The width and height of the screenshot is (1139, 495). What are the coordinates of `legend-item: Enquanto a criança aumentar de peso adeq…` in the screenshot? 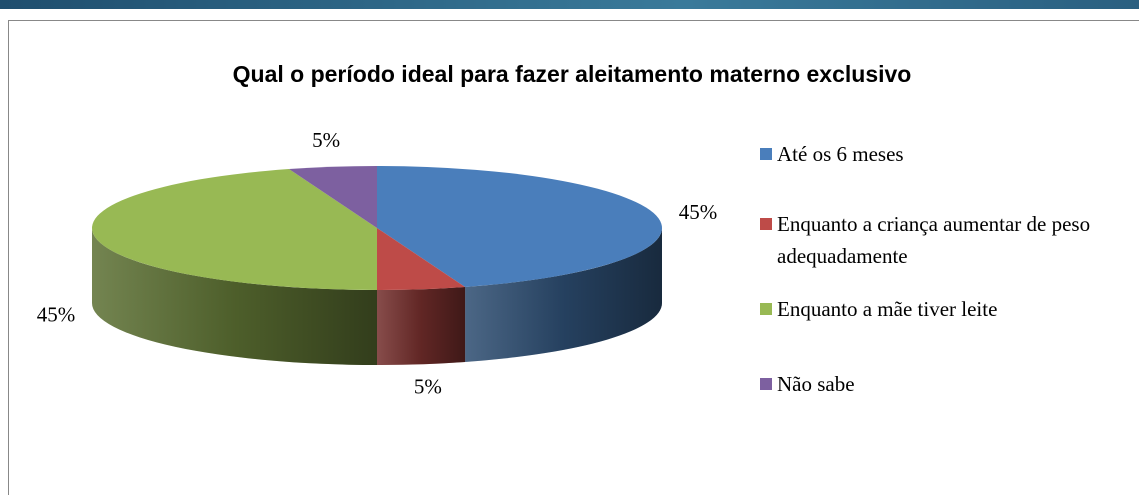 It's located at (940, 240).